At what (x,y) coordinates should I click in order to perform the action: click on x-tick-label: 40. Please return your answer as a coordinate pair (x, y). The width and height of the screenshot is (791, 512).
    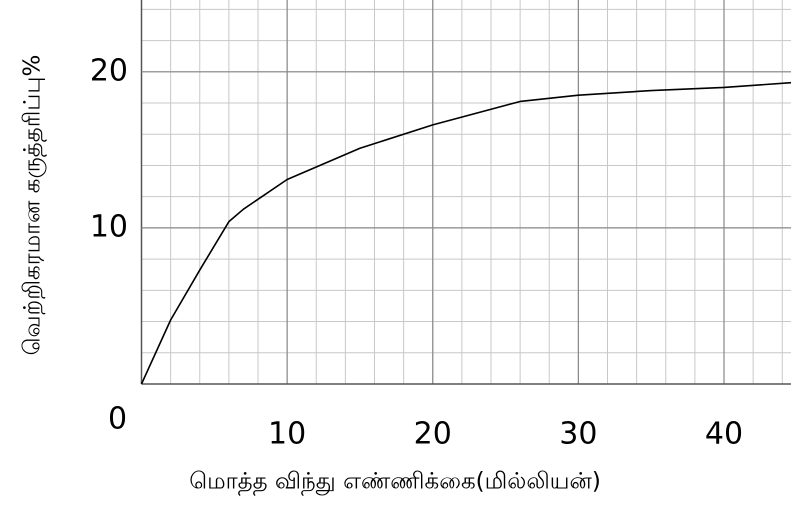
    Looking at the image, I should click on (724, 434).